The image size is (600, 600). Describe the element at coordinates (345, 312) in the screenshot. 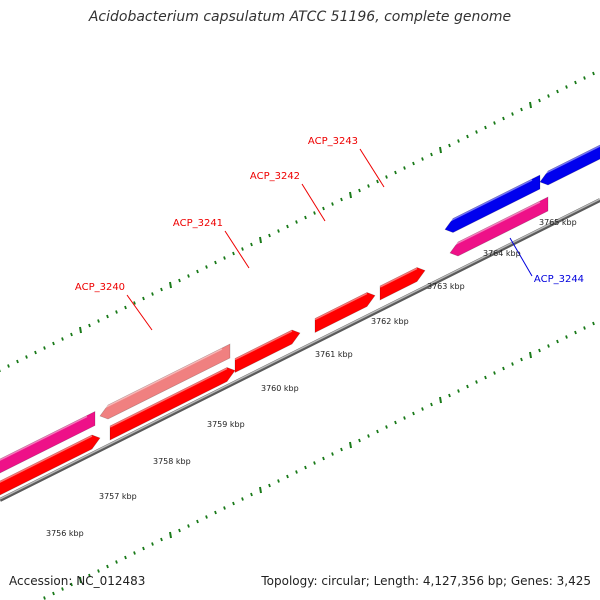

I see `gene-acp3242` at that location.